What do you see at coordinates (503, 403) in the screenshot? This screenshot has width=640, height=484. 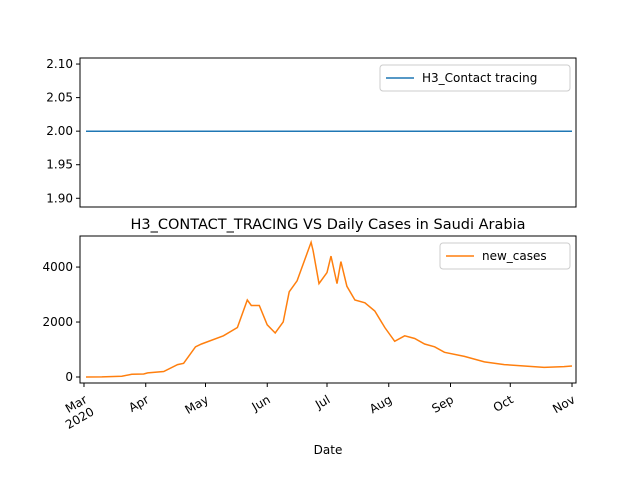 I see `x-tick-label: Oct` at bounding box center [503, 403].